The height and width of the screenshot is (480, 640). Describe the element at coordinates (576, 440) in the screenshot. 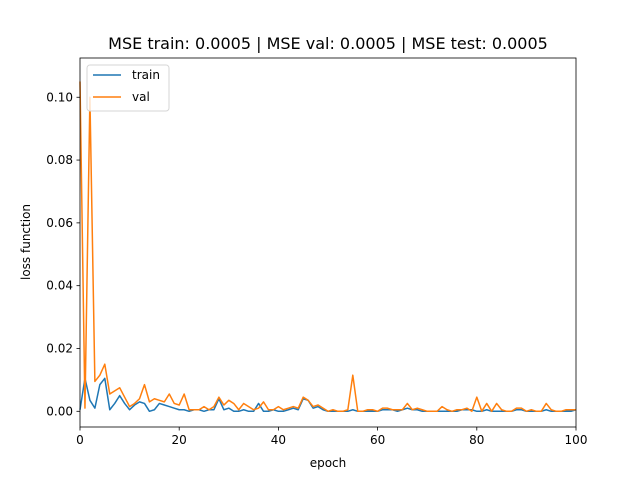

I see `x-tick-label: 100` at that location.